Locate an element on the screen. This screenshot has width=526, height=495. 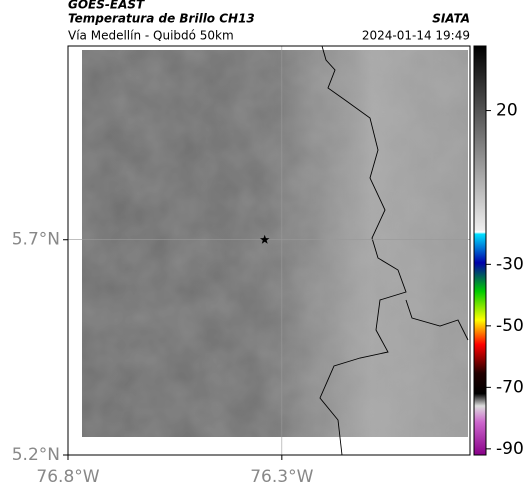
colorbar-tick-label: -70 is located at coordinates (510, 387).